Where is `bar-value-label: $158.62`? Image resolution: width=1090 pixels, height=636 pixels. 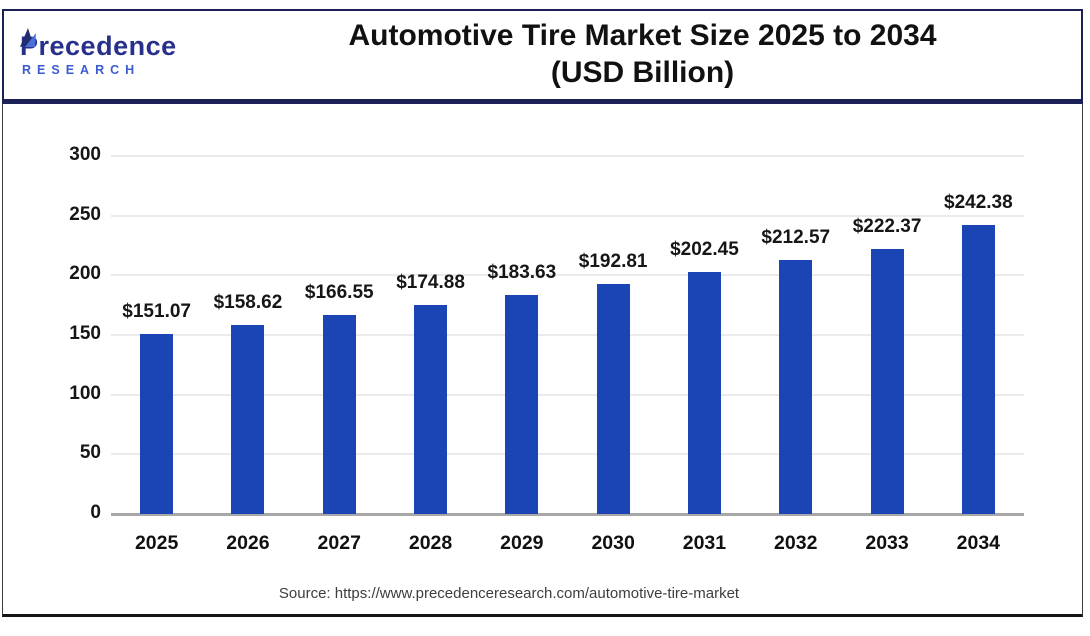
bar-value-label: $158.62 is located at coordinates (248, 302).